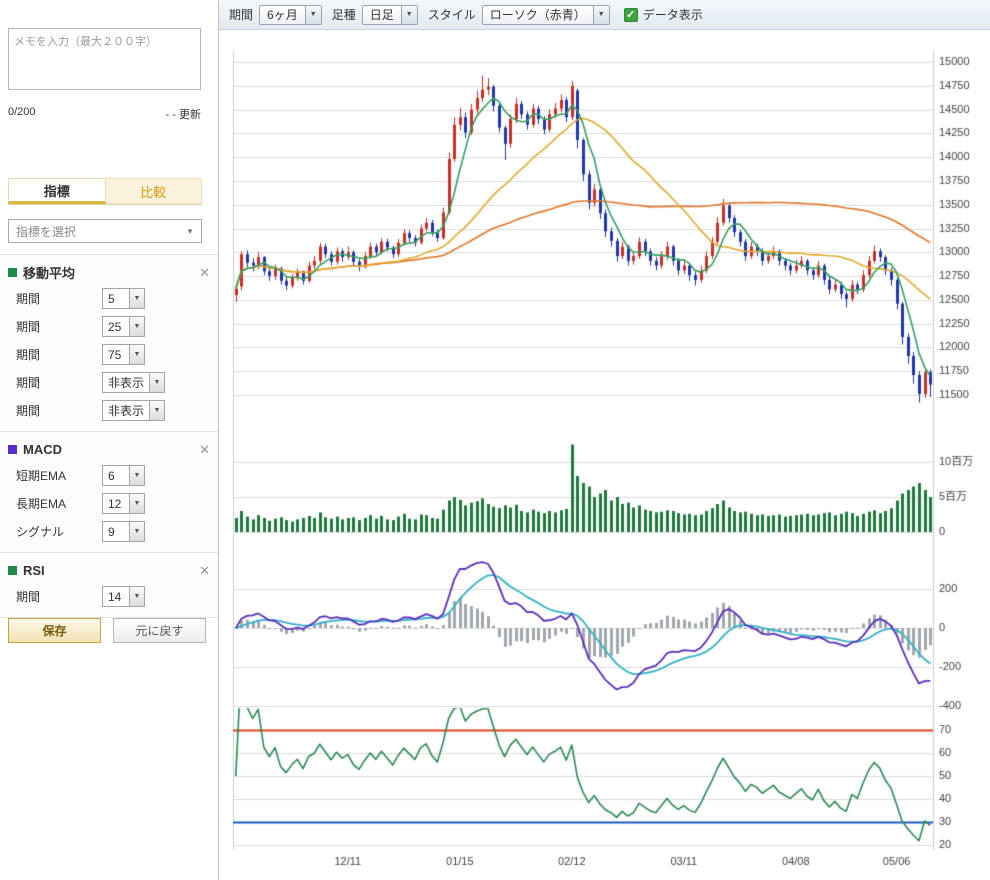  What do you see at coordinates (49, 273) in the screenshot?
I see `ma-section-title: 移動平均` at bounding box center [49, 273].